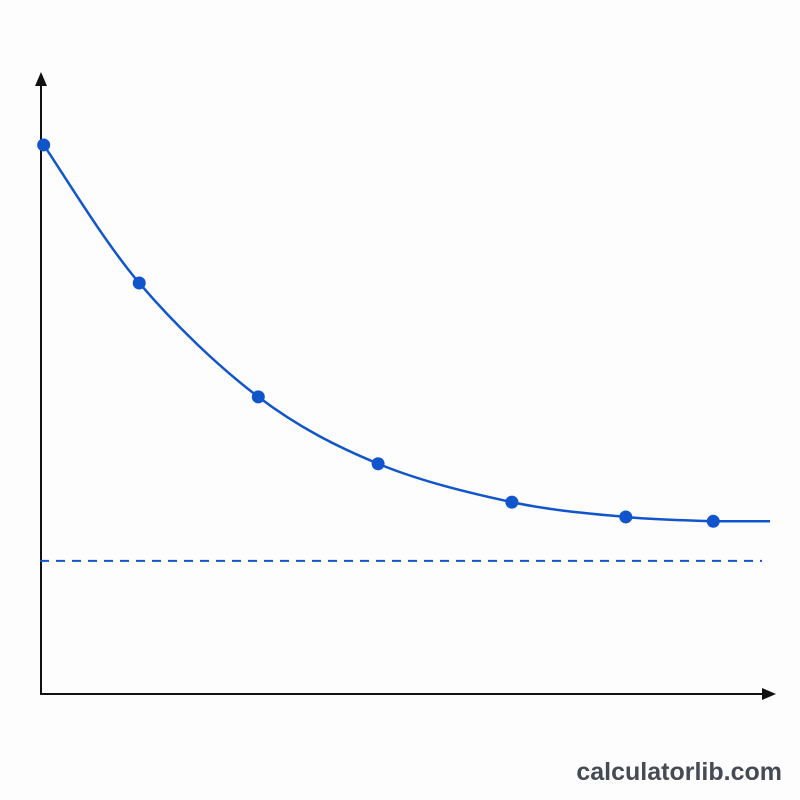 The image size is (800, 800). What do you see at coordinates (41, 79) in the screenshot?
I see `y-axis-arrow` at bounding box center [41, 79].